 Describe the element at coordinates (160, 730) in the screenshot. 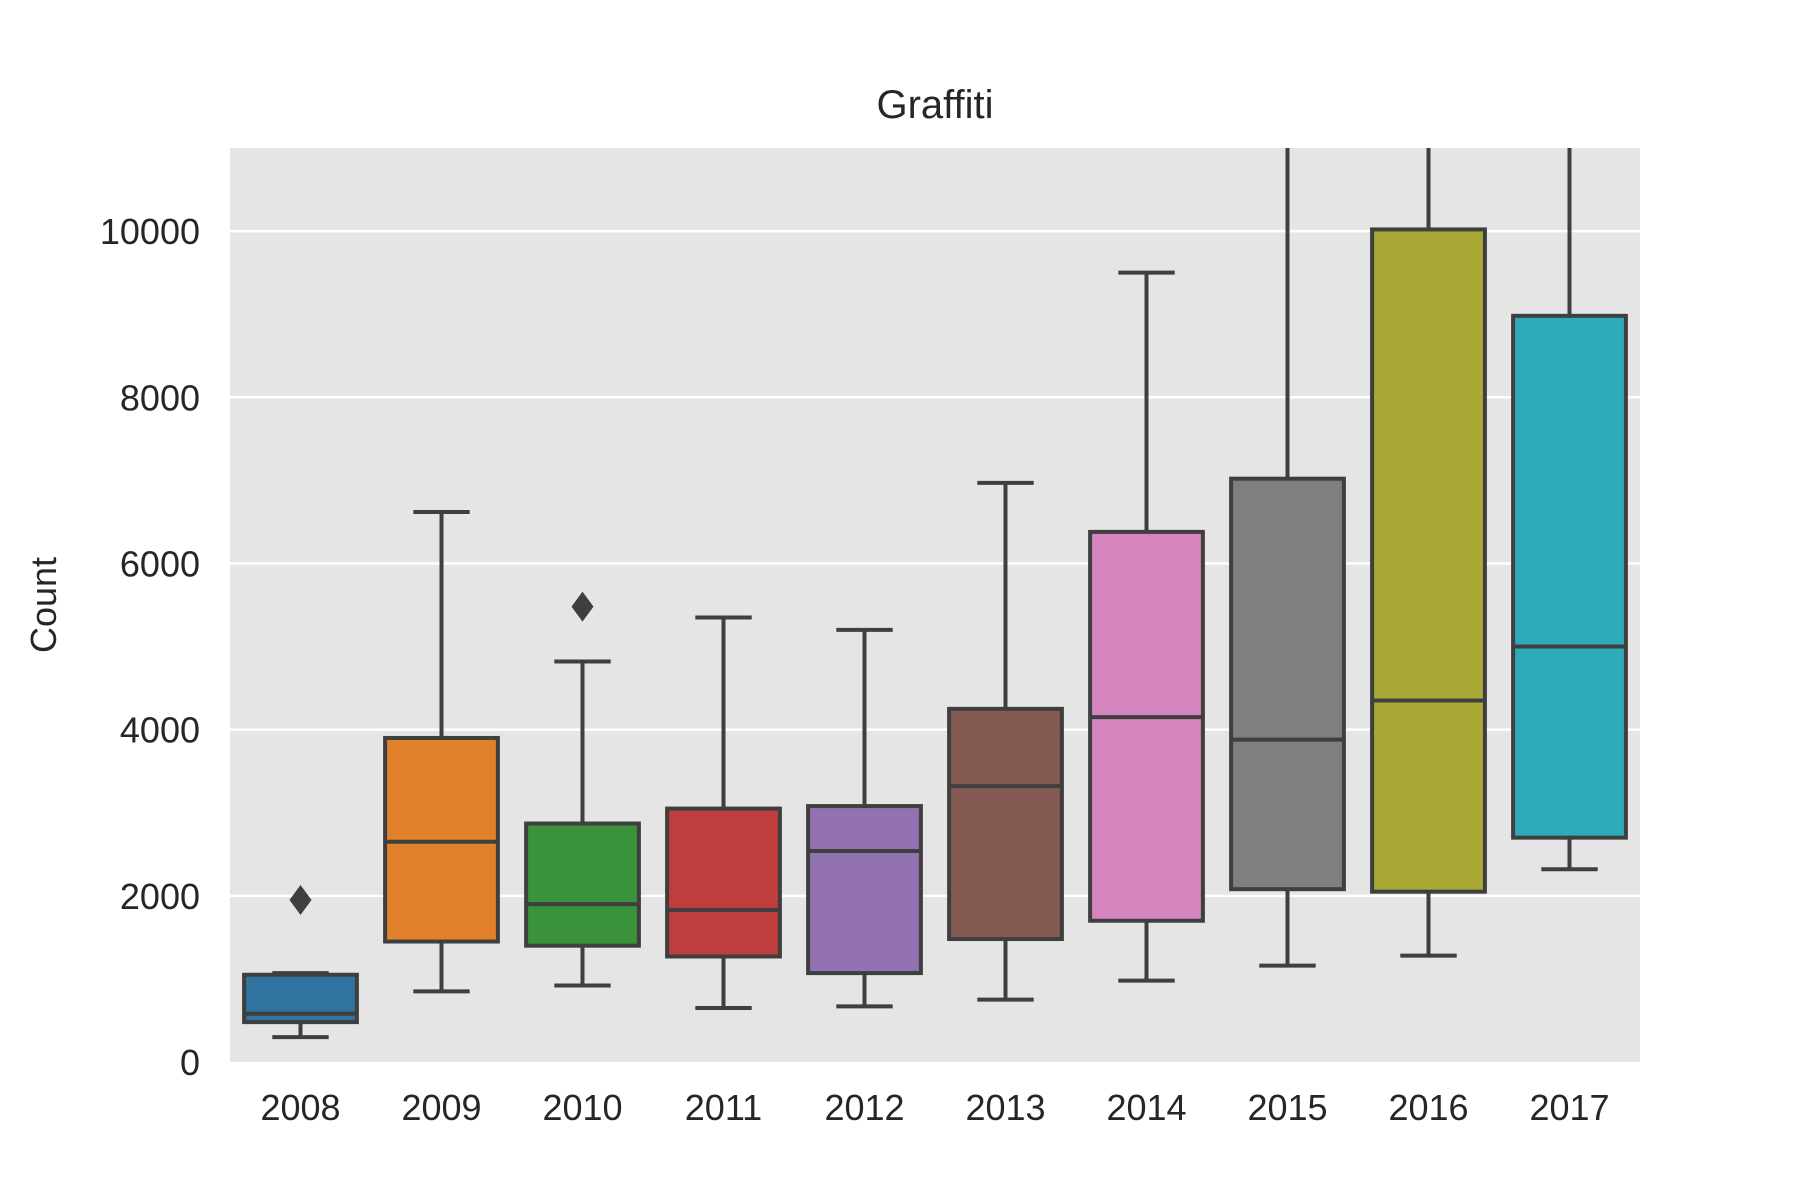

I see `y-tick-label: 4000` at that location.